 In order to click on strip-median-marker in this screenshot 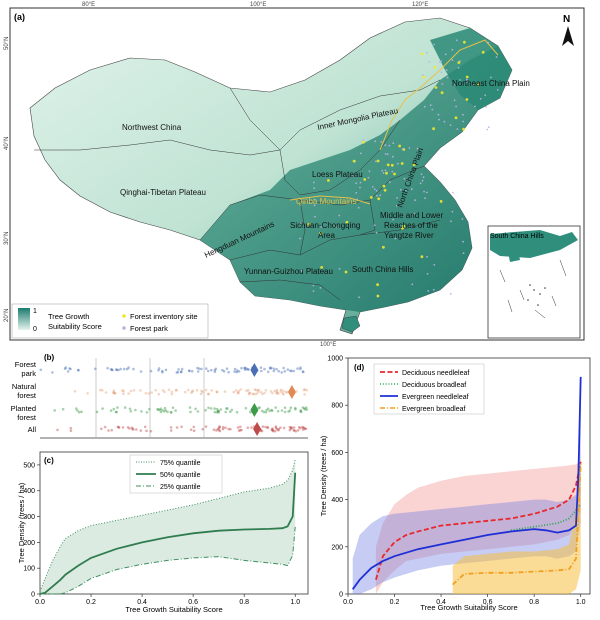, I will do `click(291, 392)`.